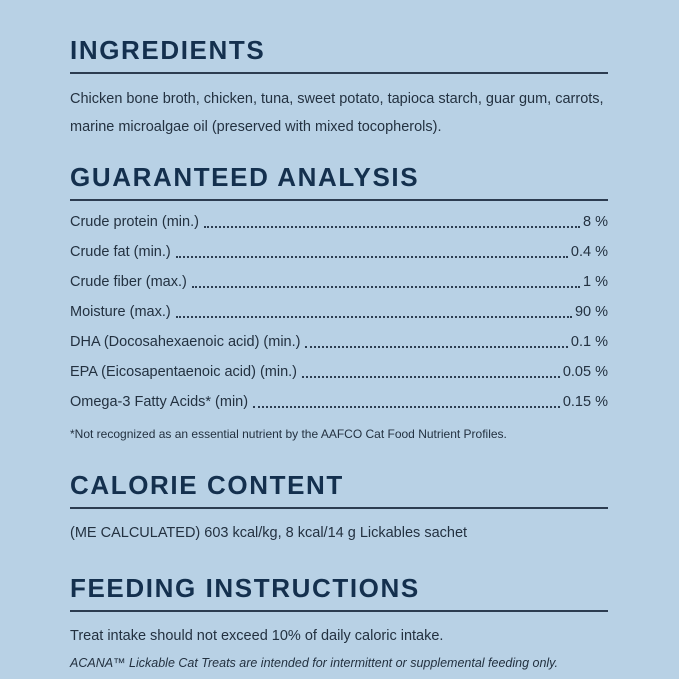 The width and height of the screenshot is (679, 679). Describe the element at coordinates (339, 282) in the screenshot. I see `analysis-row-crude-fiber: Crude fiber (max.) 1 %` at that location.